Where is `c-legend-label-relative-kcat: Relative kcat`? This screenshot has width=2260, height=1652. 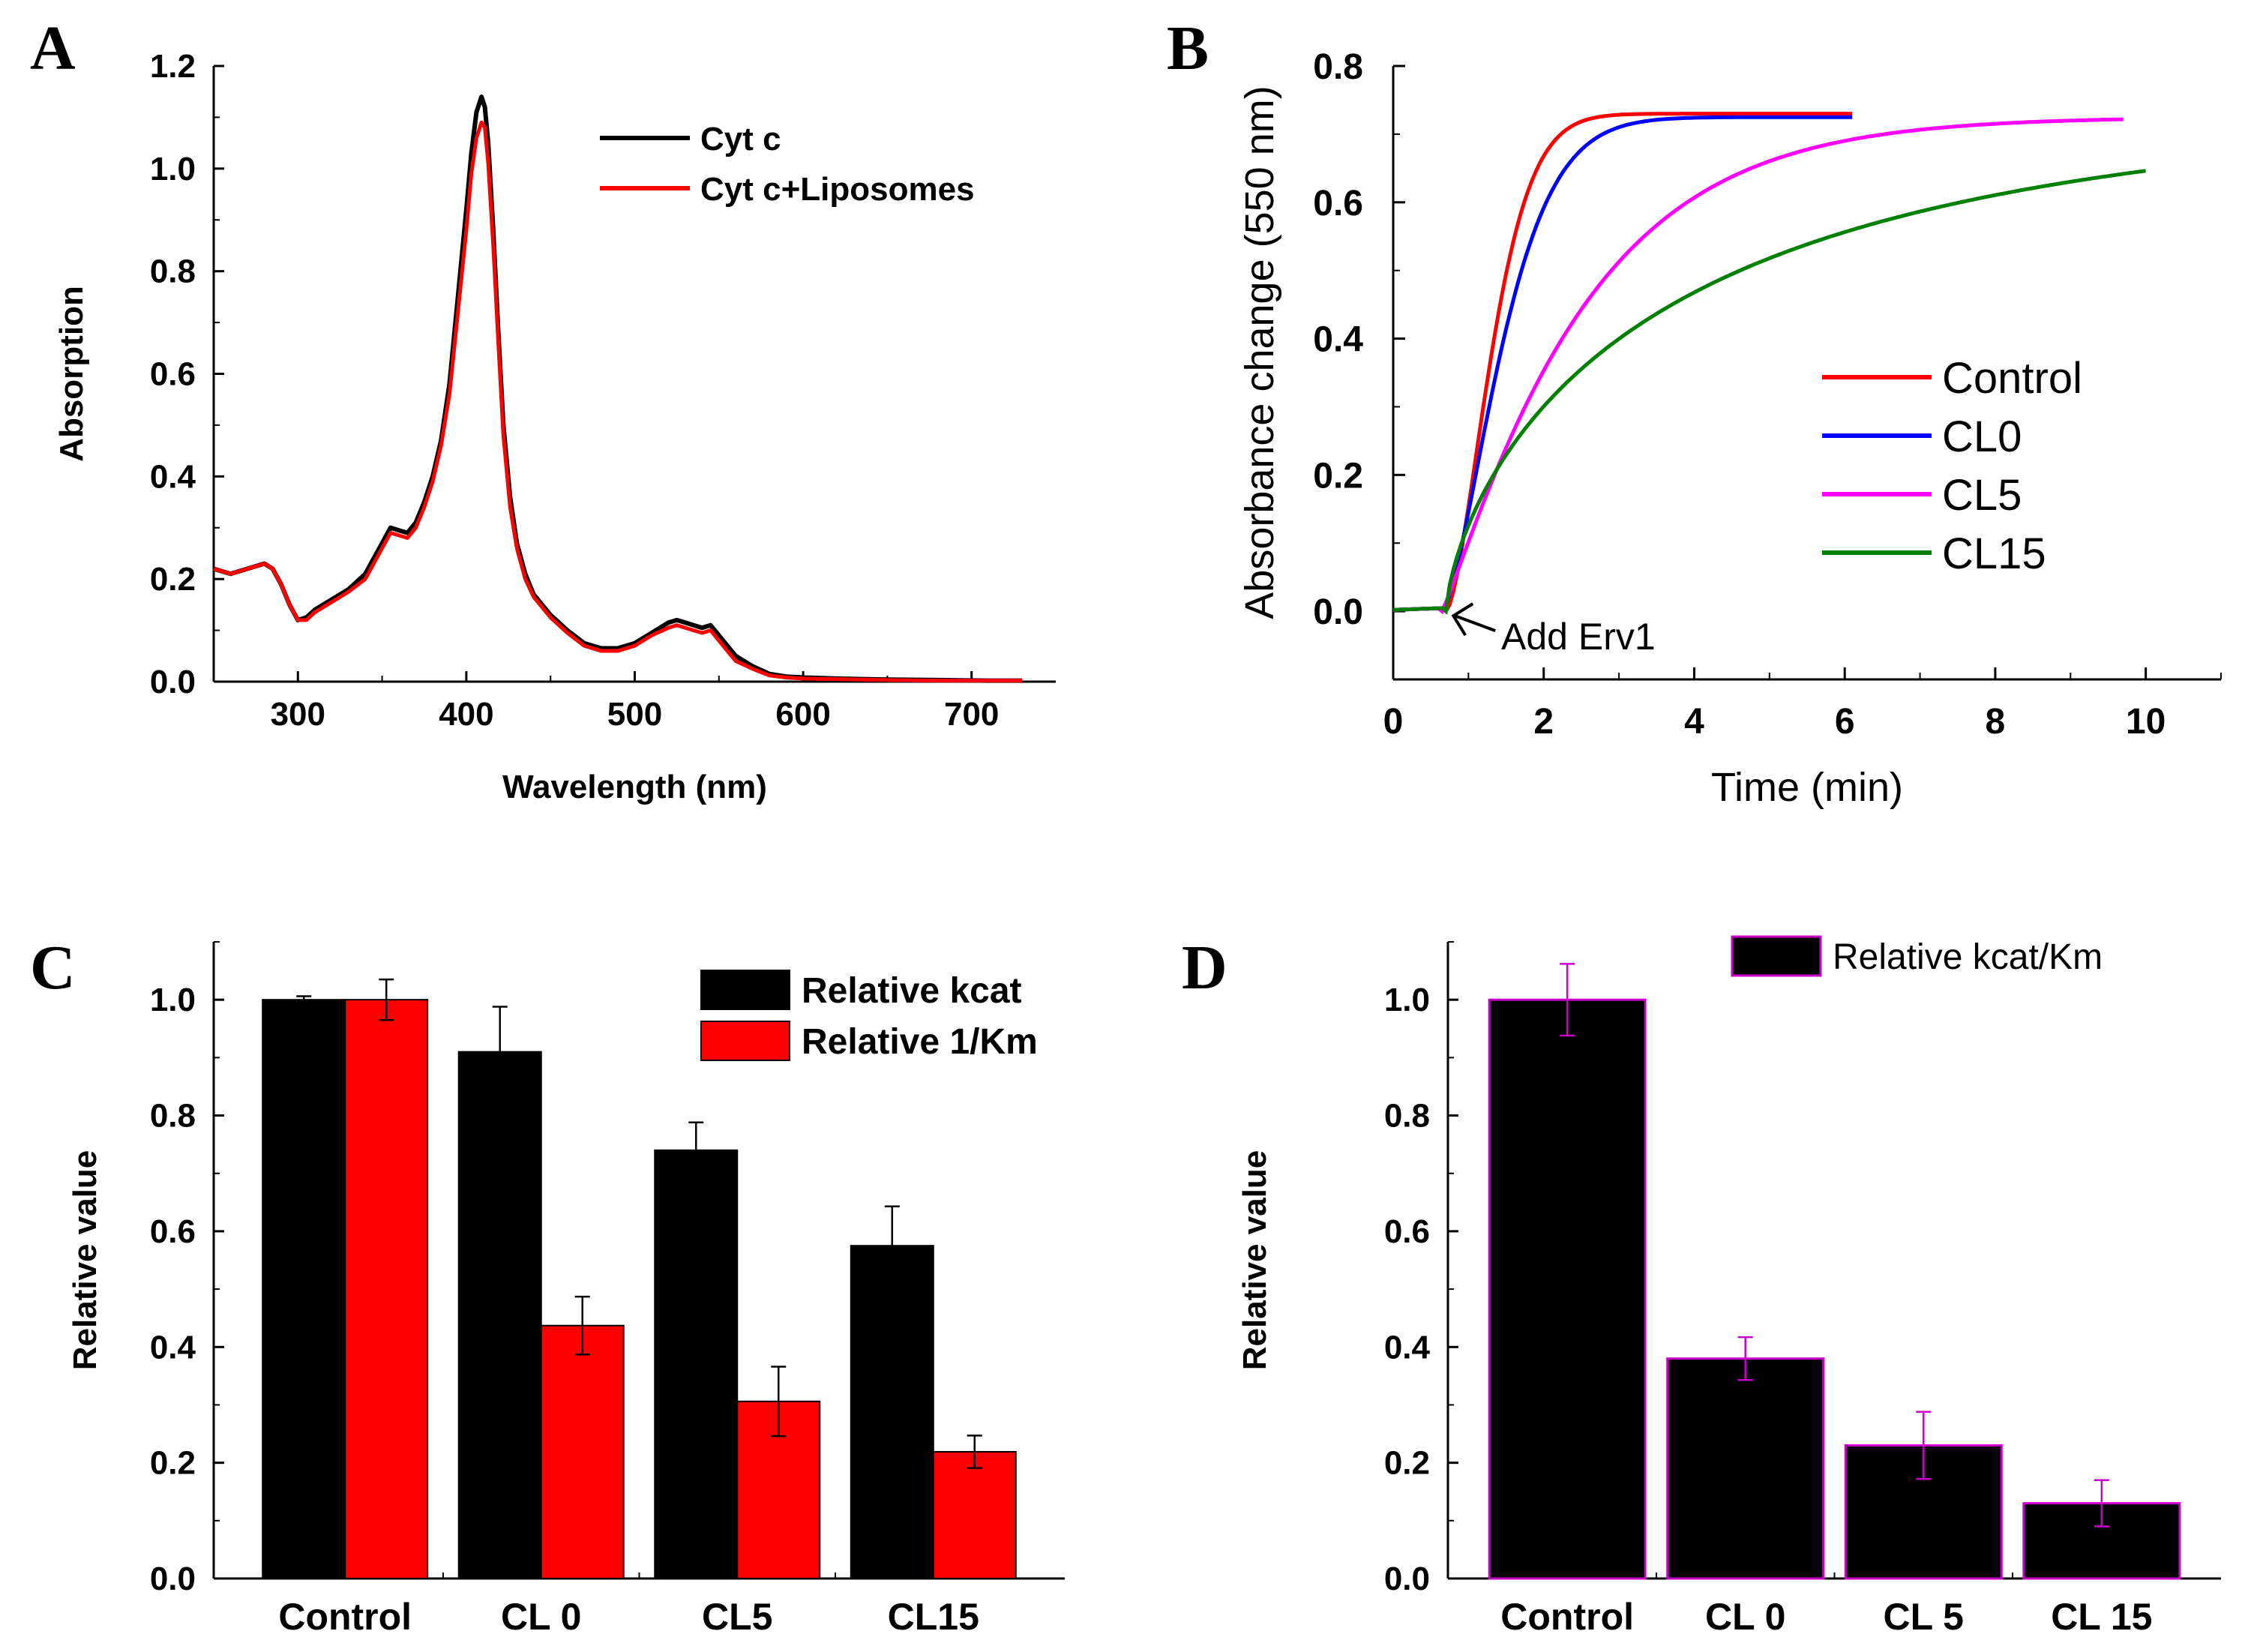 c-legend-label-relative-kcat: Relative kcat is located at coordinates (912, 991).